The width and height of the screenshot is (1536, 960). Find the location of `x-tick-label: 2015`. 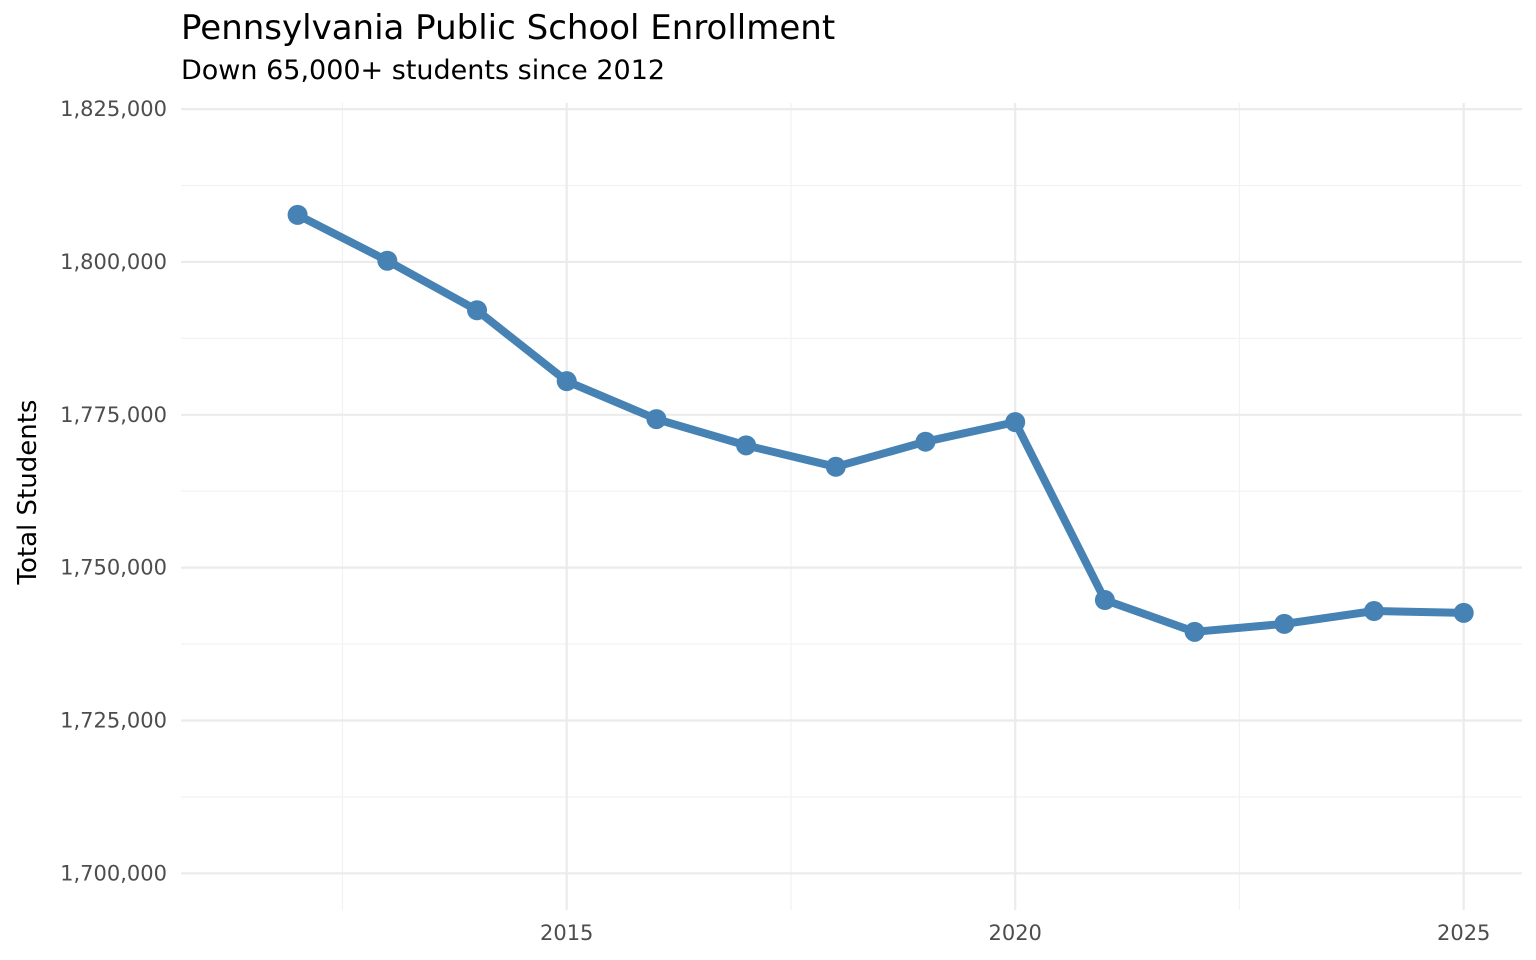

x-tick-label: 2015 is located at coordinates (566, 933).